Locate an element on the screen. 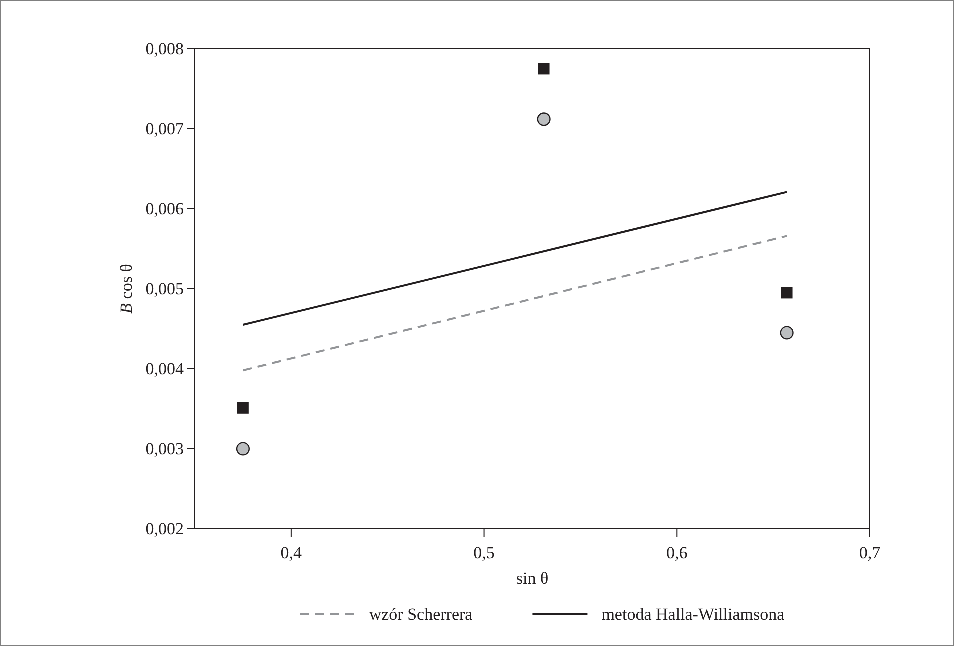  x-axis-title: sin θ is located at coordinates (532, 578).